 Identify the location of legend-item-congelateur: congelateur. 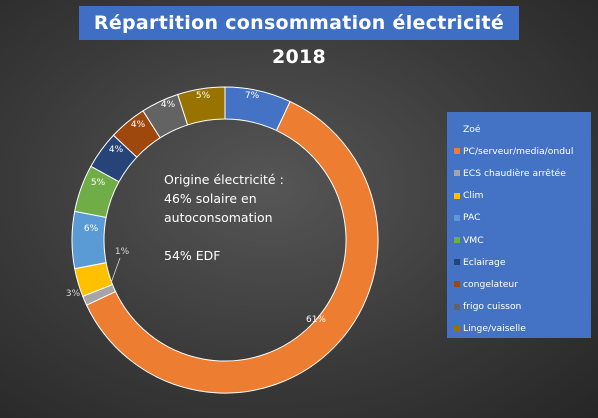
(519, 284).